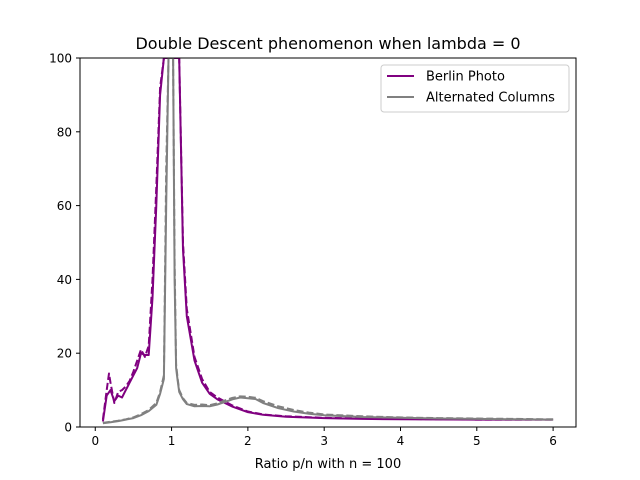 The width and height of the screenshot is (640, 480). Describe the element at coordinates (328, 464) in the screenshot. I see `x-axis-label: Ratio p/n with n = 100` at that location.